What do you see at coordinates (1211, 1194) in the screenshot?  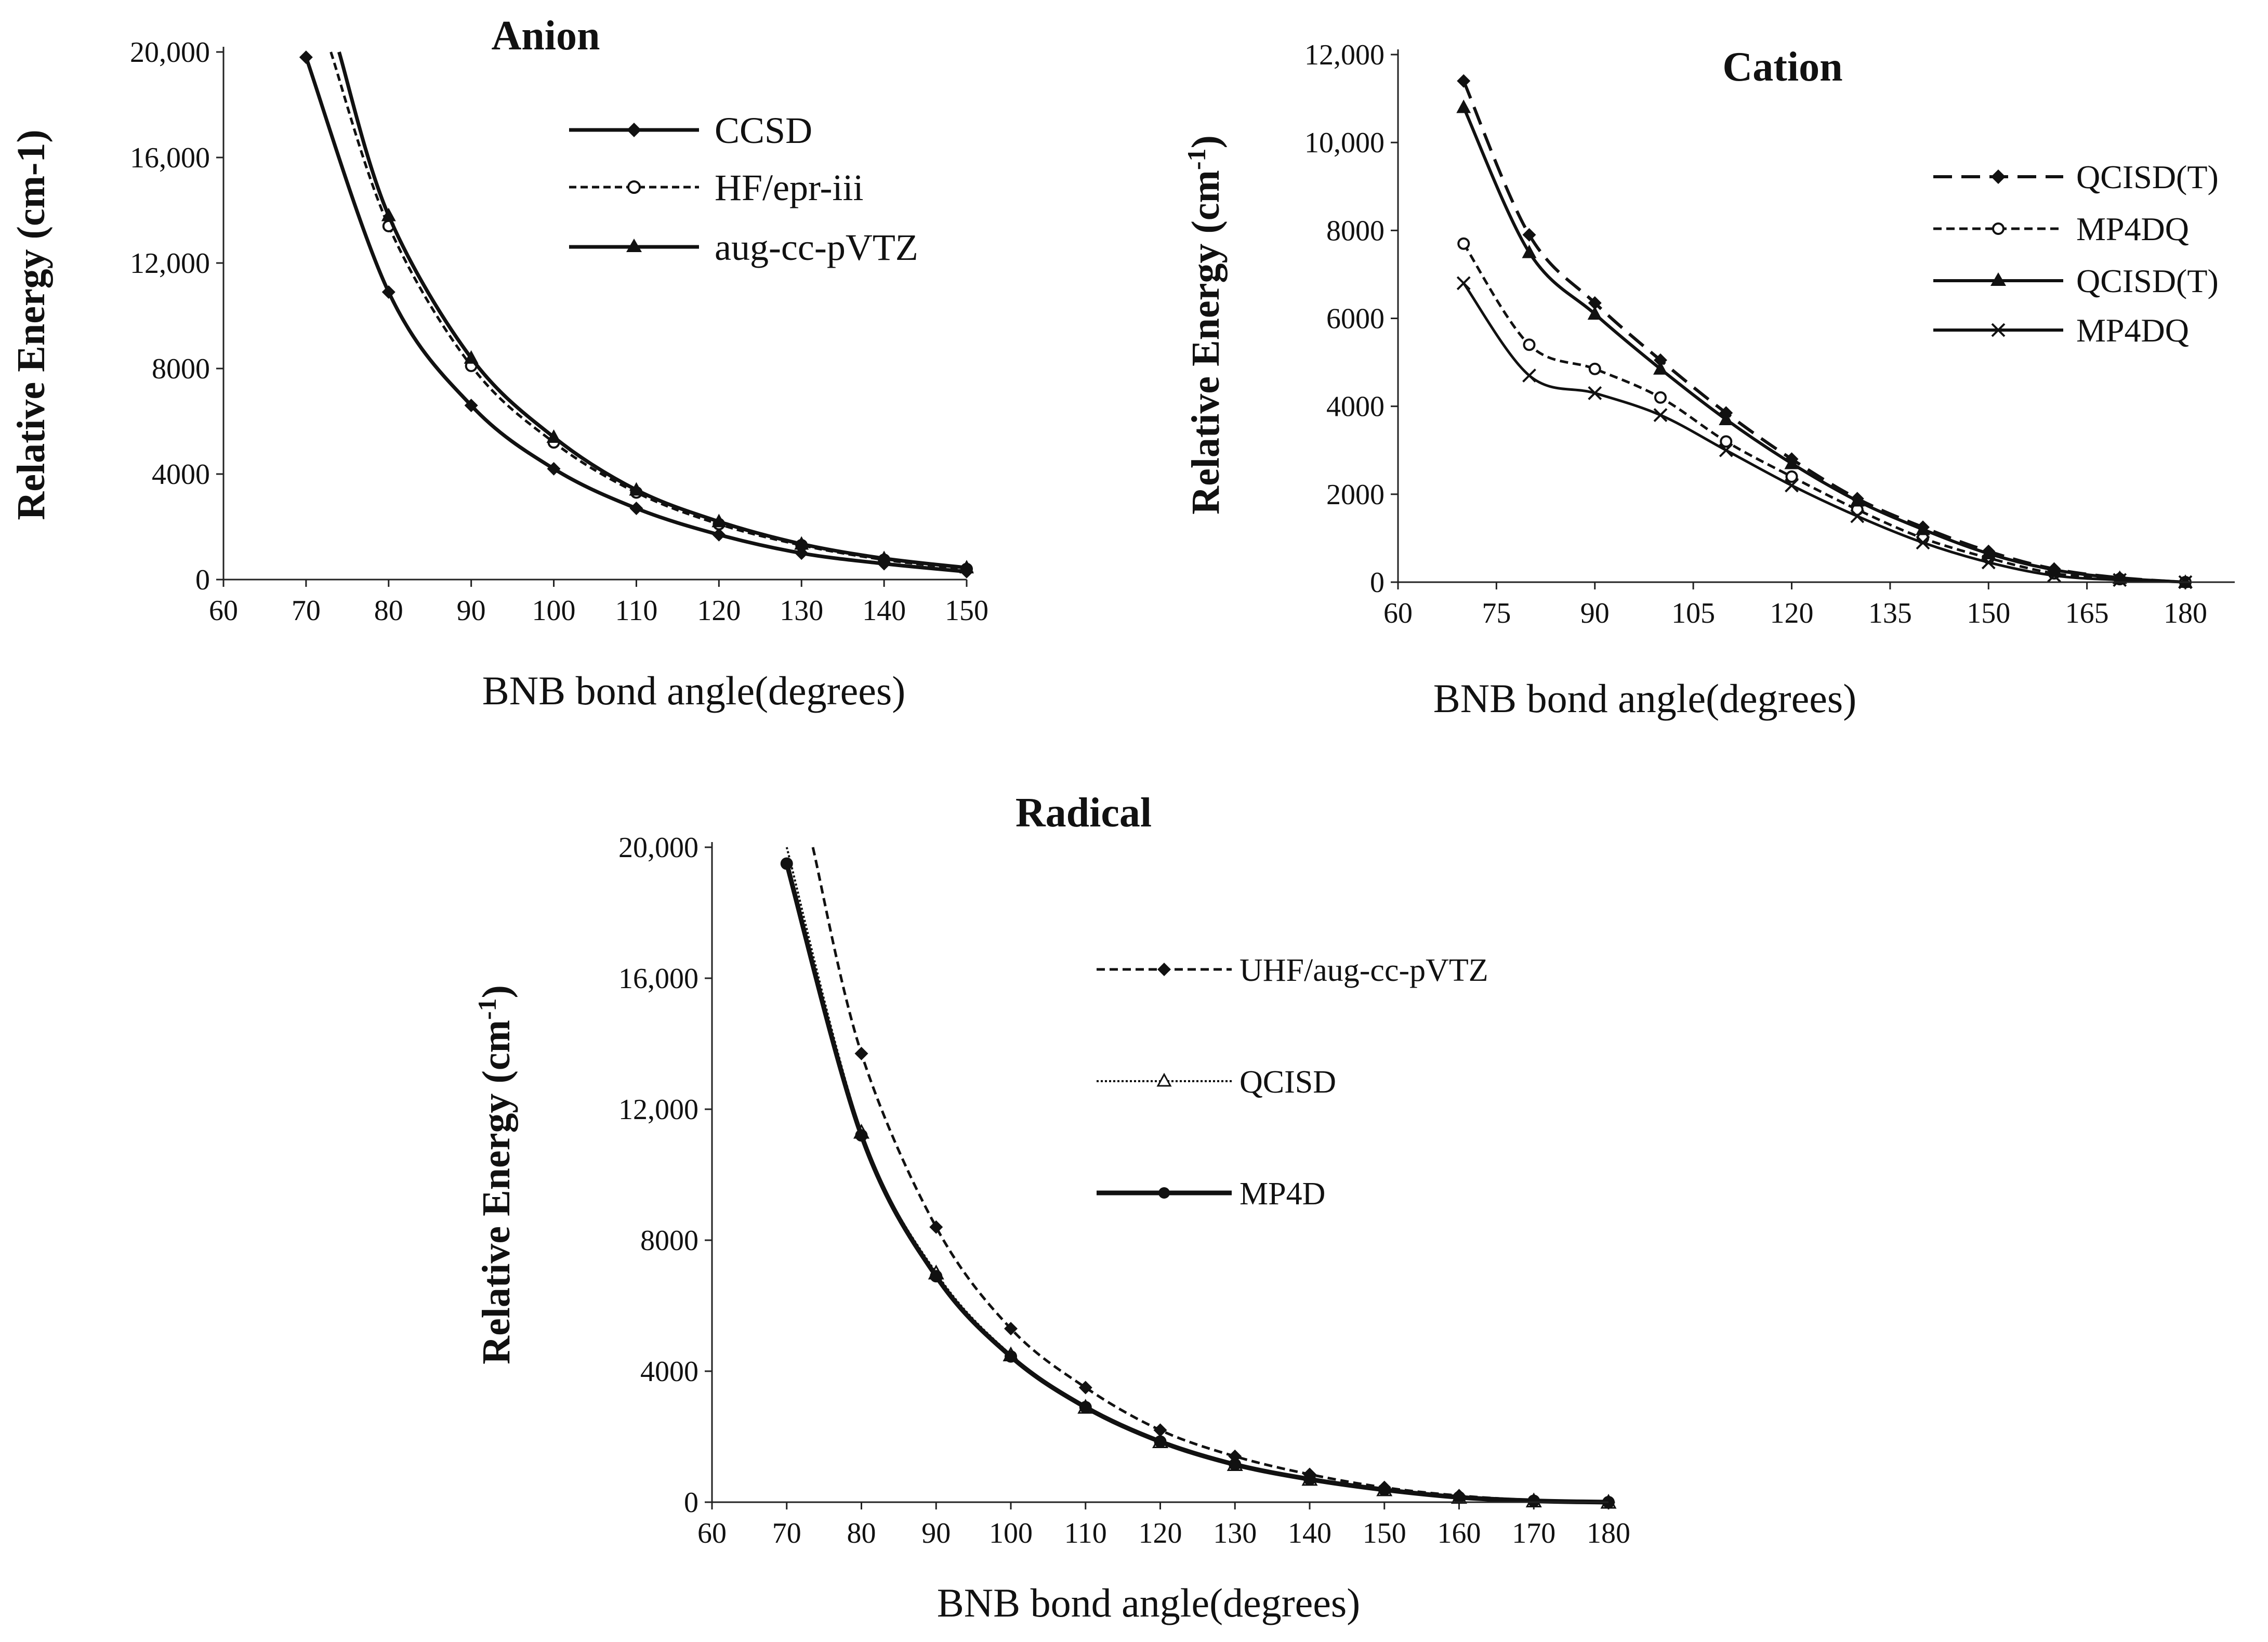 I see `legend-entry-mp4d: MP4D` at bounding box center [1211, 1194].